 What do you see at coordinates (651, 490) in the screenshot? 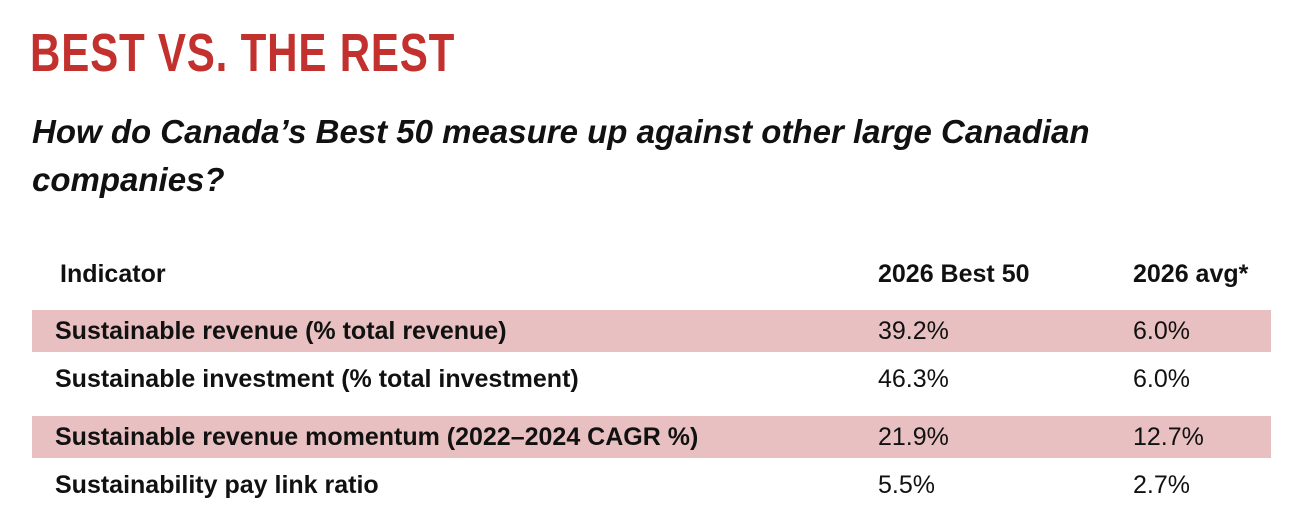
I see `table-row: Sustainability pay link ratio 5.5% 2.7%` at bounding box center [651, 490].